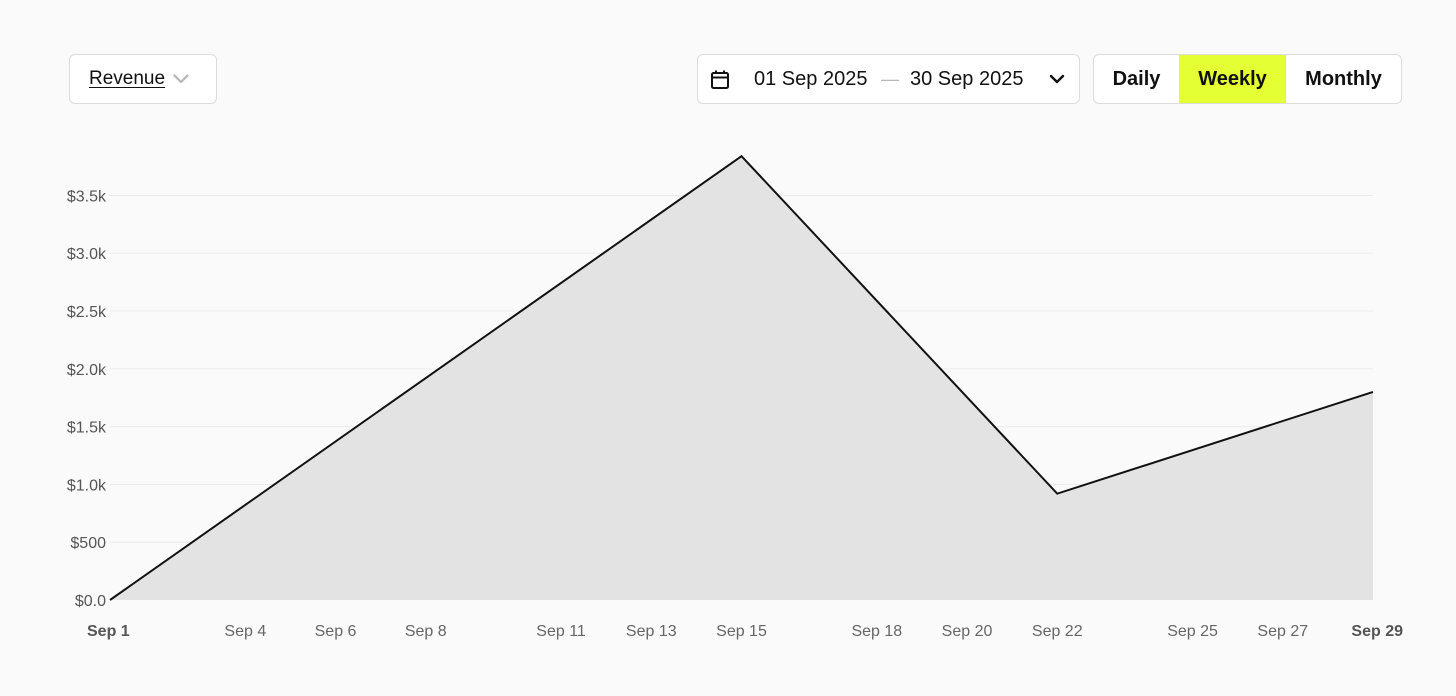  I want to click on x-tick-label: Sep 22, so click(1057, 631).